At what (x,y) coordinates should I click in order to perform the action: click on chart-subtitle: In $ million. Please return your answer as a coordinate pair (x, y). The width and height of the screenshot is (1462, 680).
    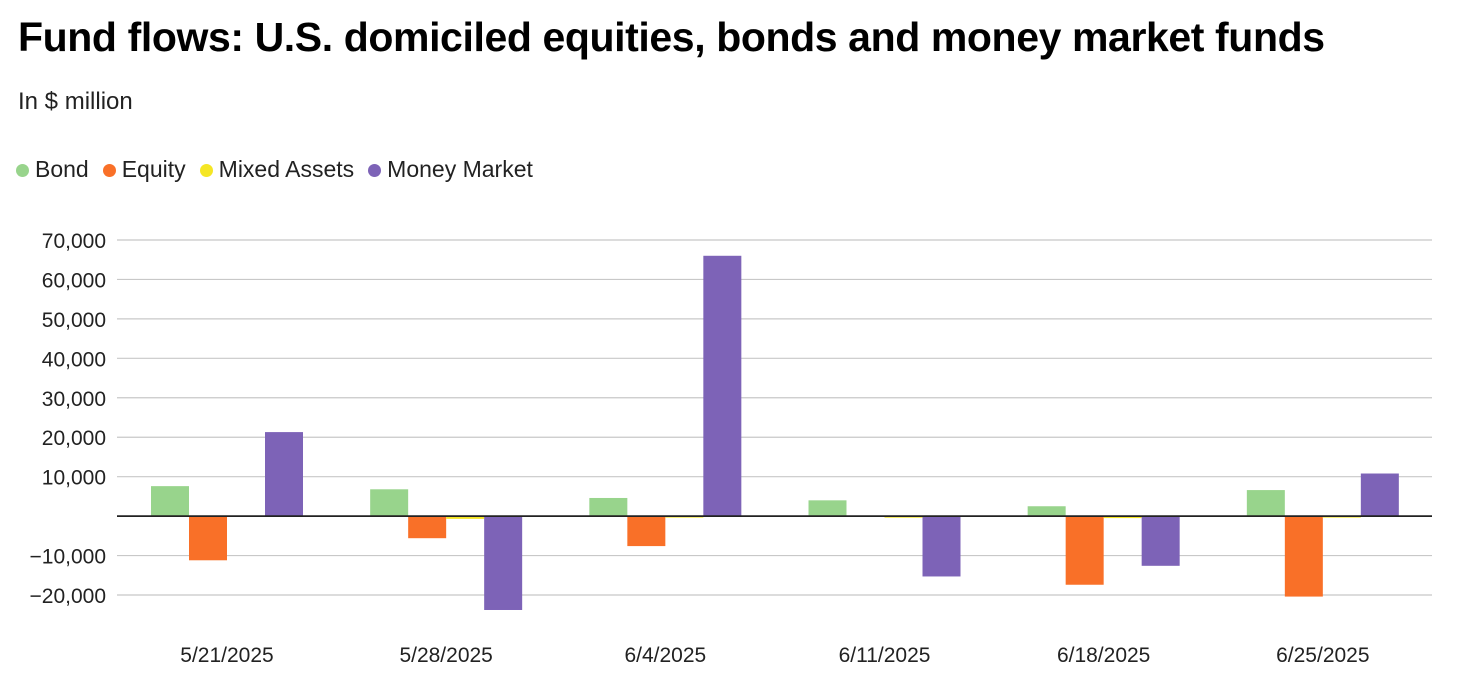
    Looking at the image, I should click on (75, 101).